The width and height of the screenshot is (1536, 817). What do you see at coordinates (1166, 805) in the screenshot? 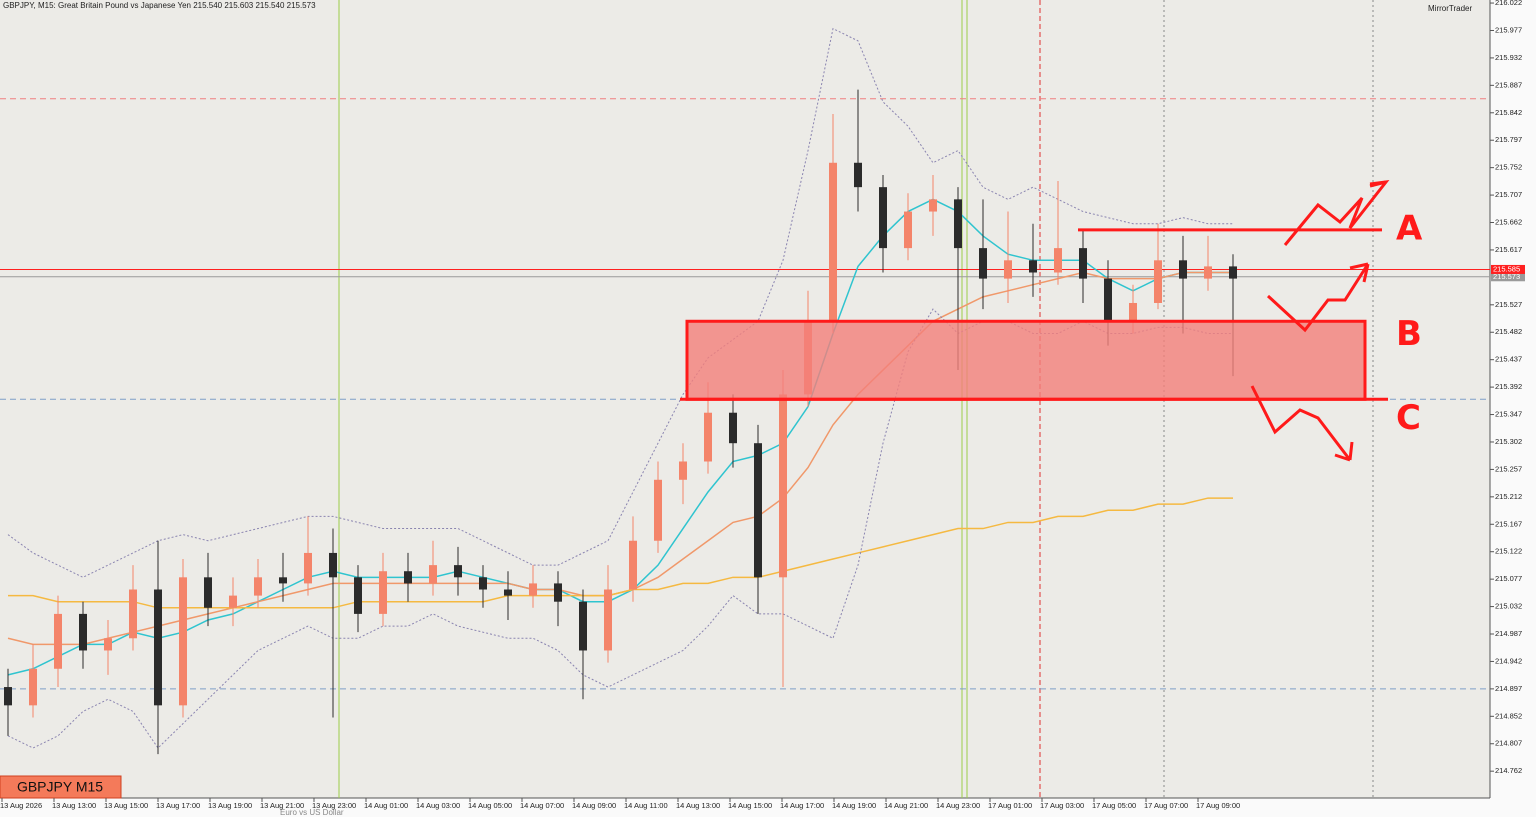
I see `x-tick-label: 17 Aug 07:00` at bounding box center [1166, 805].